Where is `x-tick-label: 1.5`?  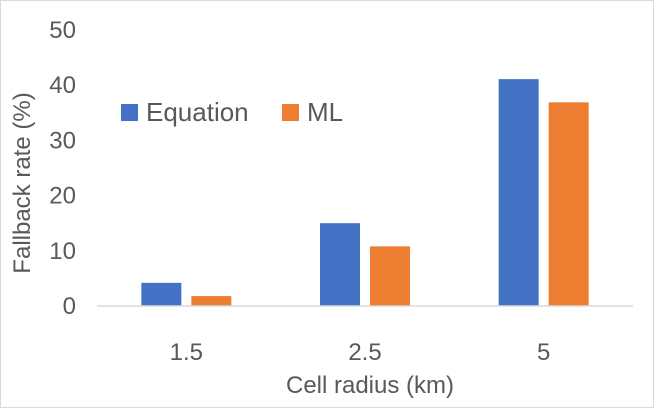
x-tick-label: 1.5 is located at coordinates (186, 352).